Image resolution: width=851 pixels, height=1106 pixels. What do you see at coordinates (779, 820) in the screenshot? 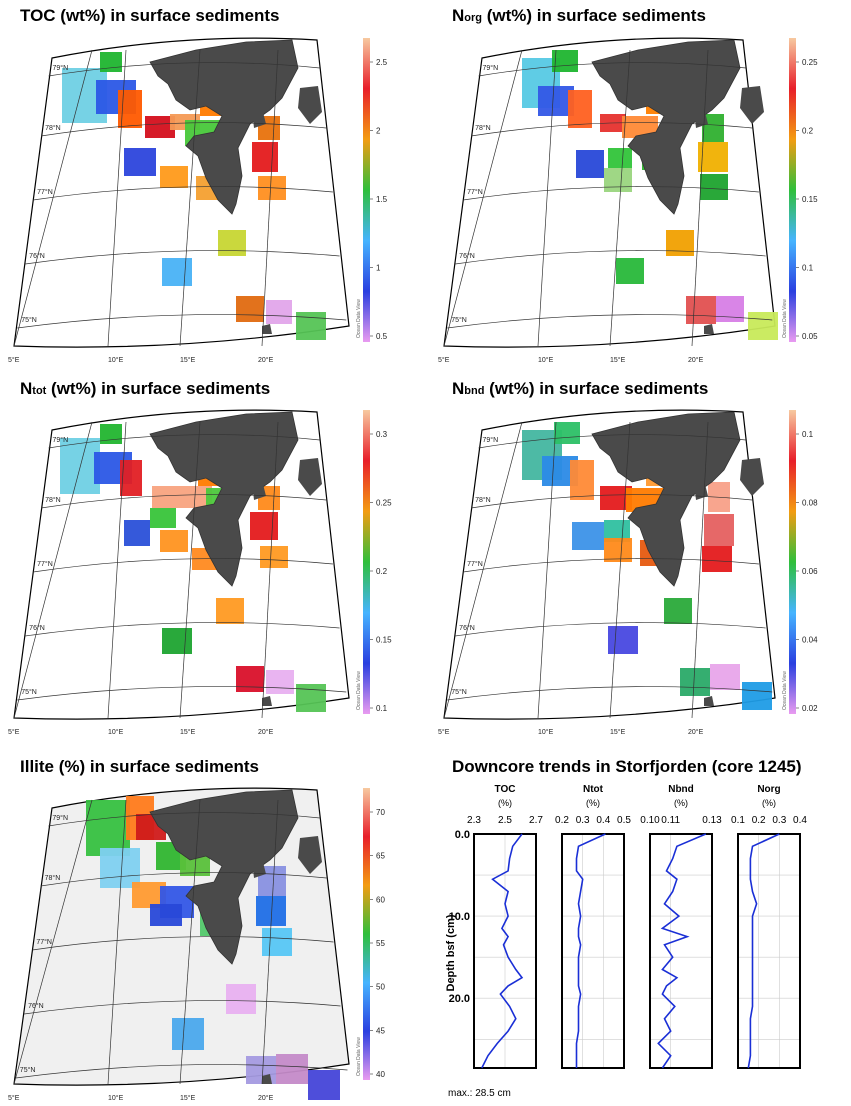
I see `column-tick-label: 0.3` at bounding box center [779, 820].